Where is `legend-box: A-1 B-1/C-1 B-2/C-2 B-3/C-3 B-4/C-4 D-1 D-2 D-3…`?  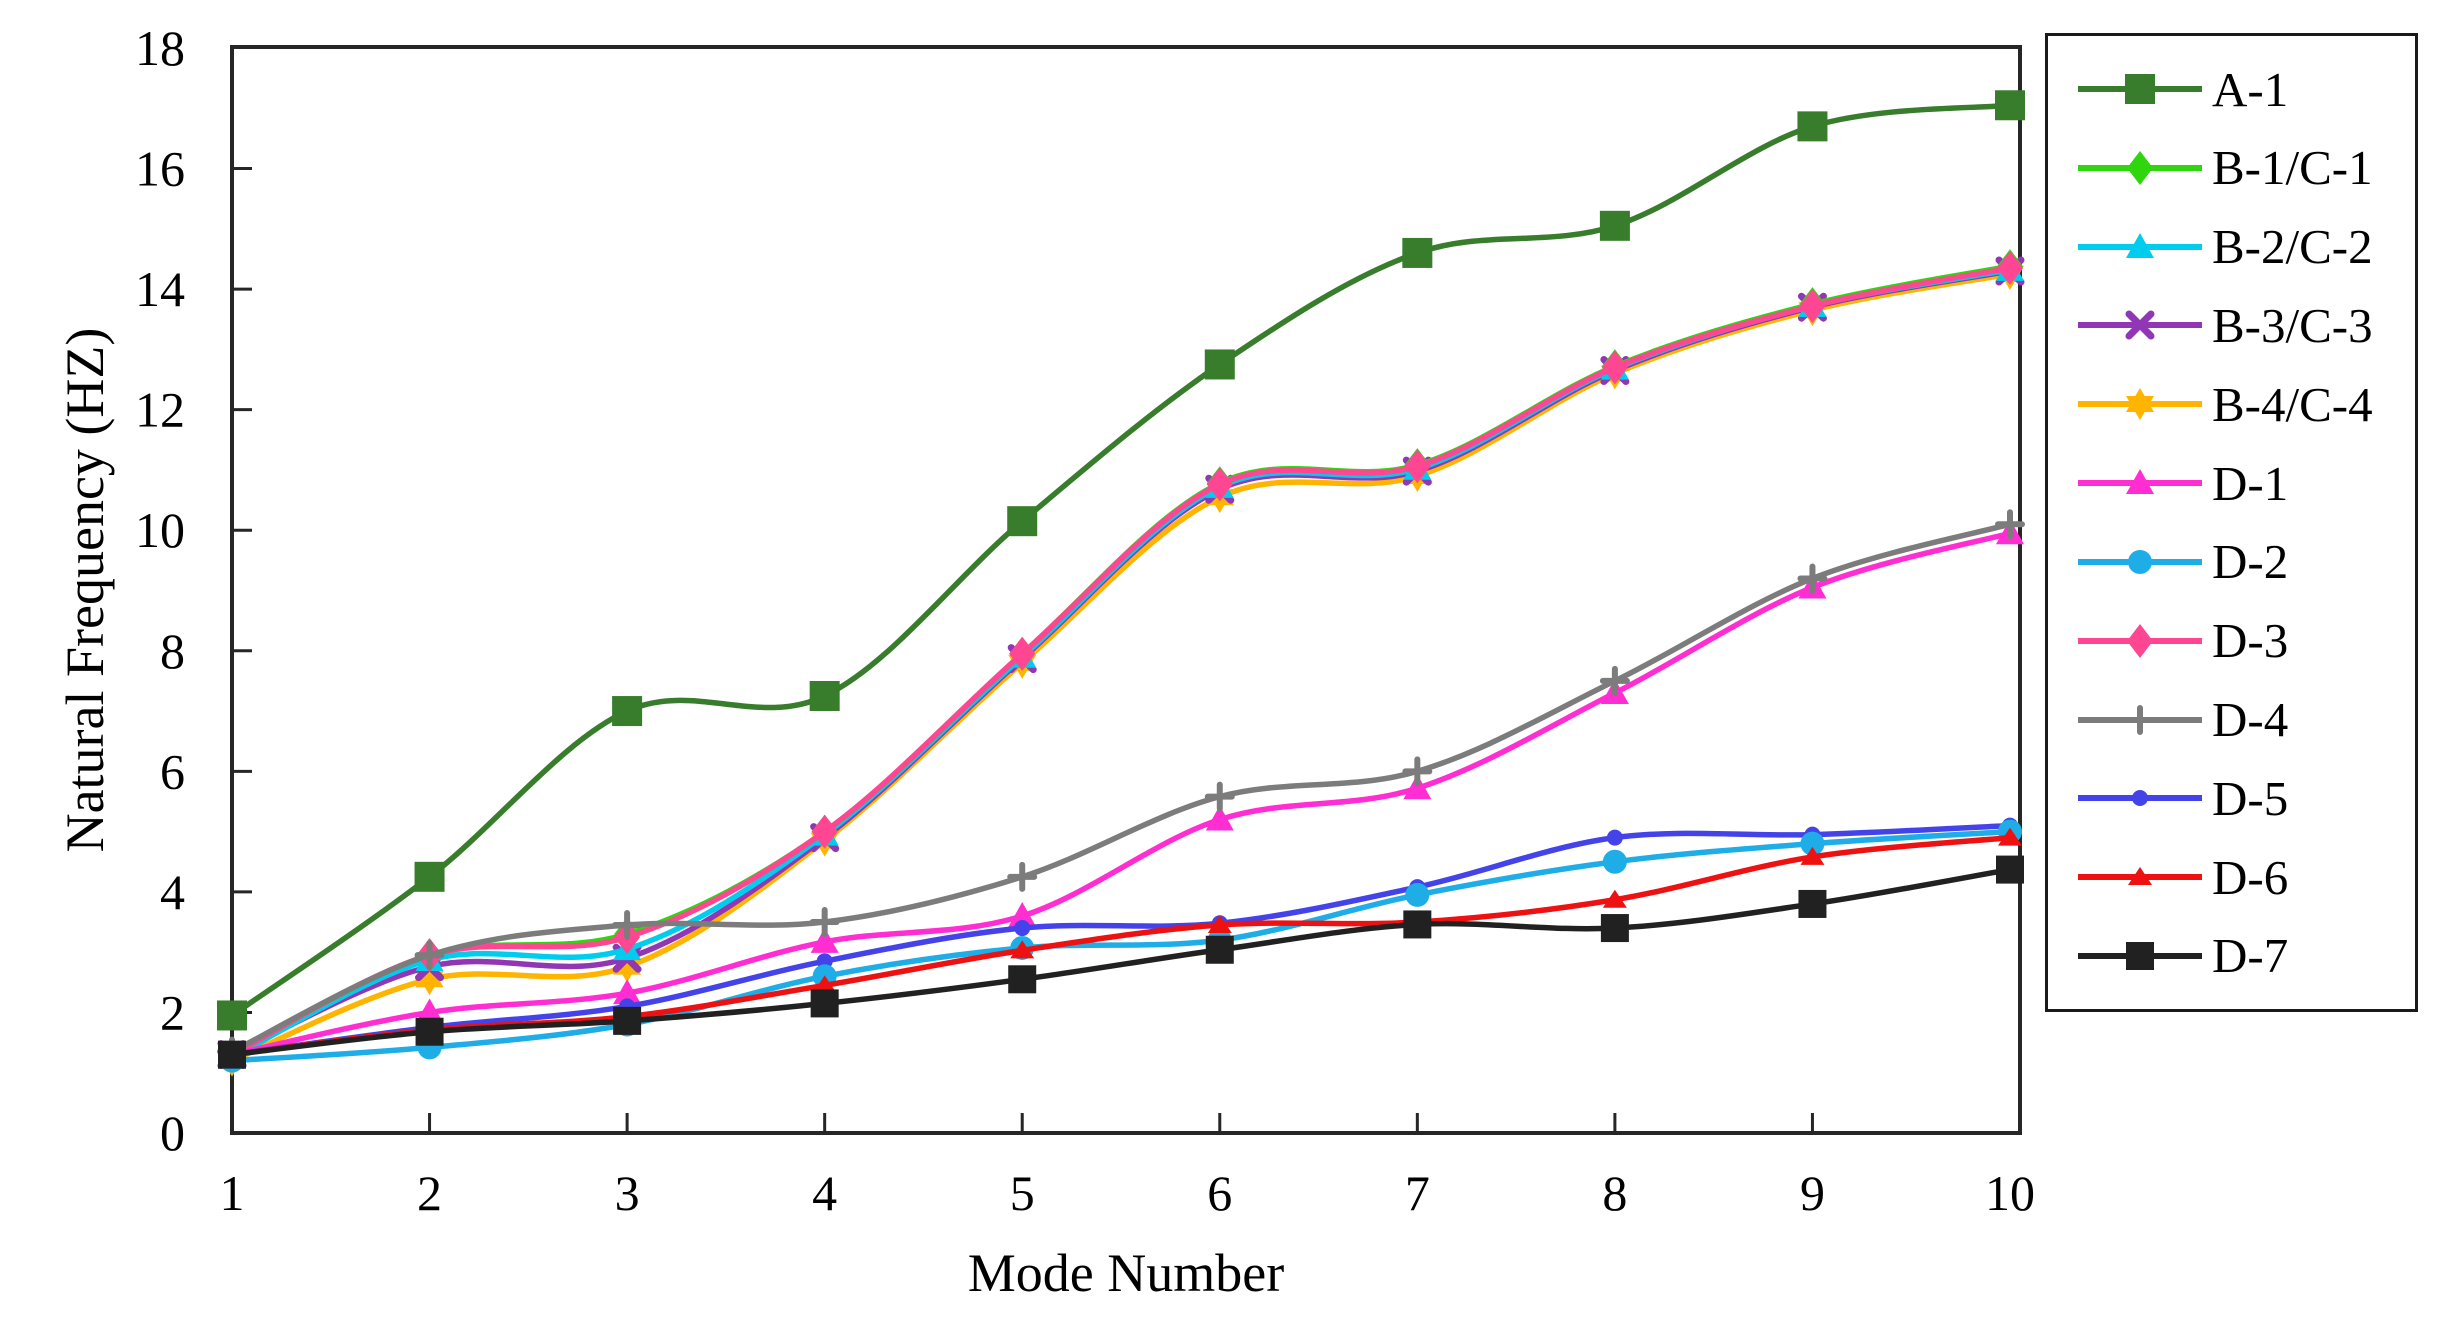 legend-box: A-1 B-1/C-1 B-2/C-2 B-3/C-3 B-4/C-4 D-1 D-2 D-3… is located at coordinates (2231, 522).